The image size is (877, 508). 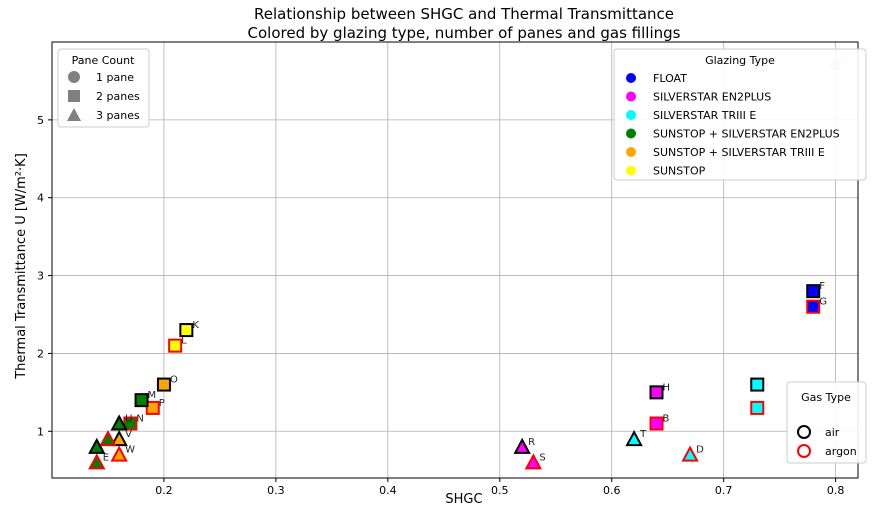 What do you see at coordinates (103, 88) in the screenshot?
I see `legend-pane-count: Pane Count 1 pane 2 panes 3 panes` at bounding box center [103, 88].